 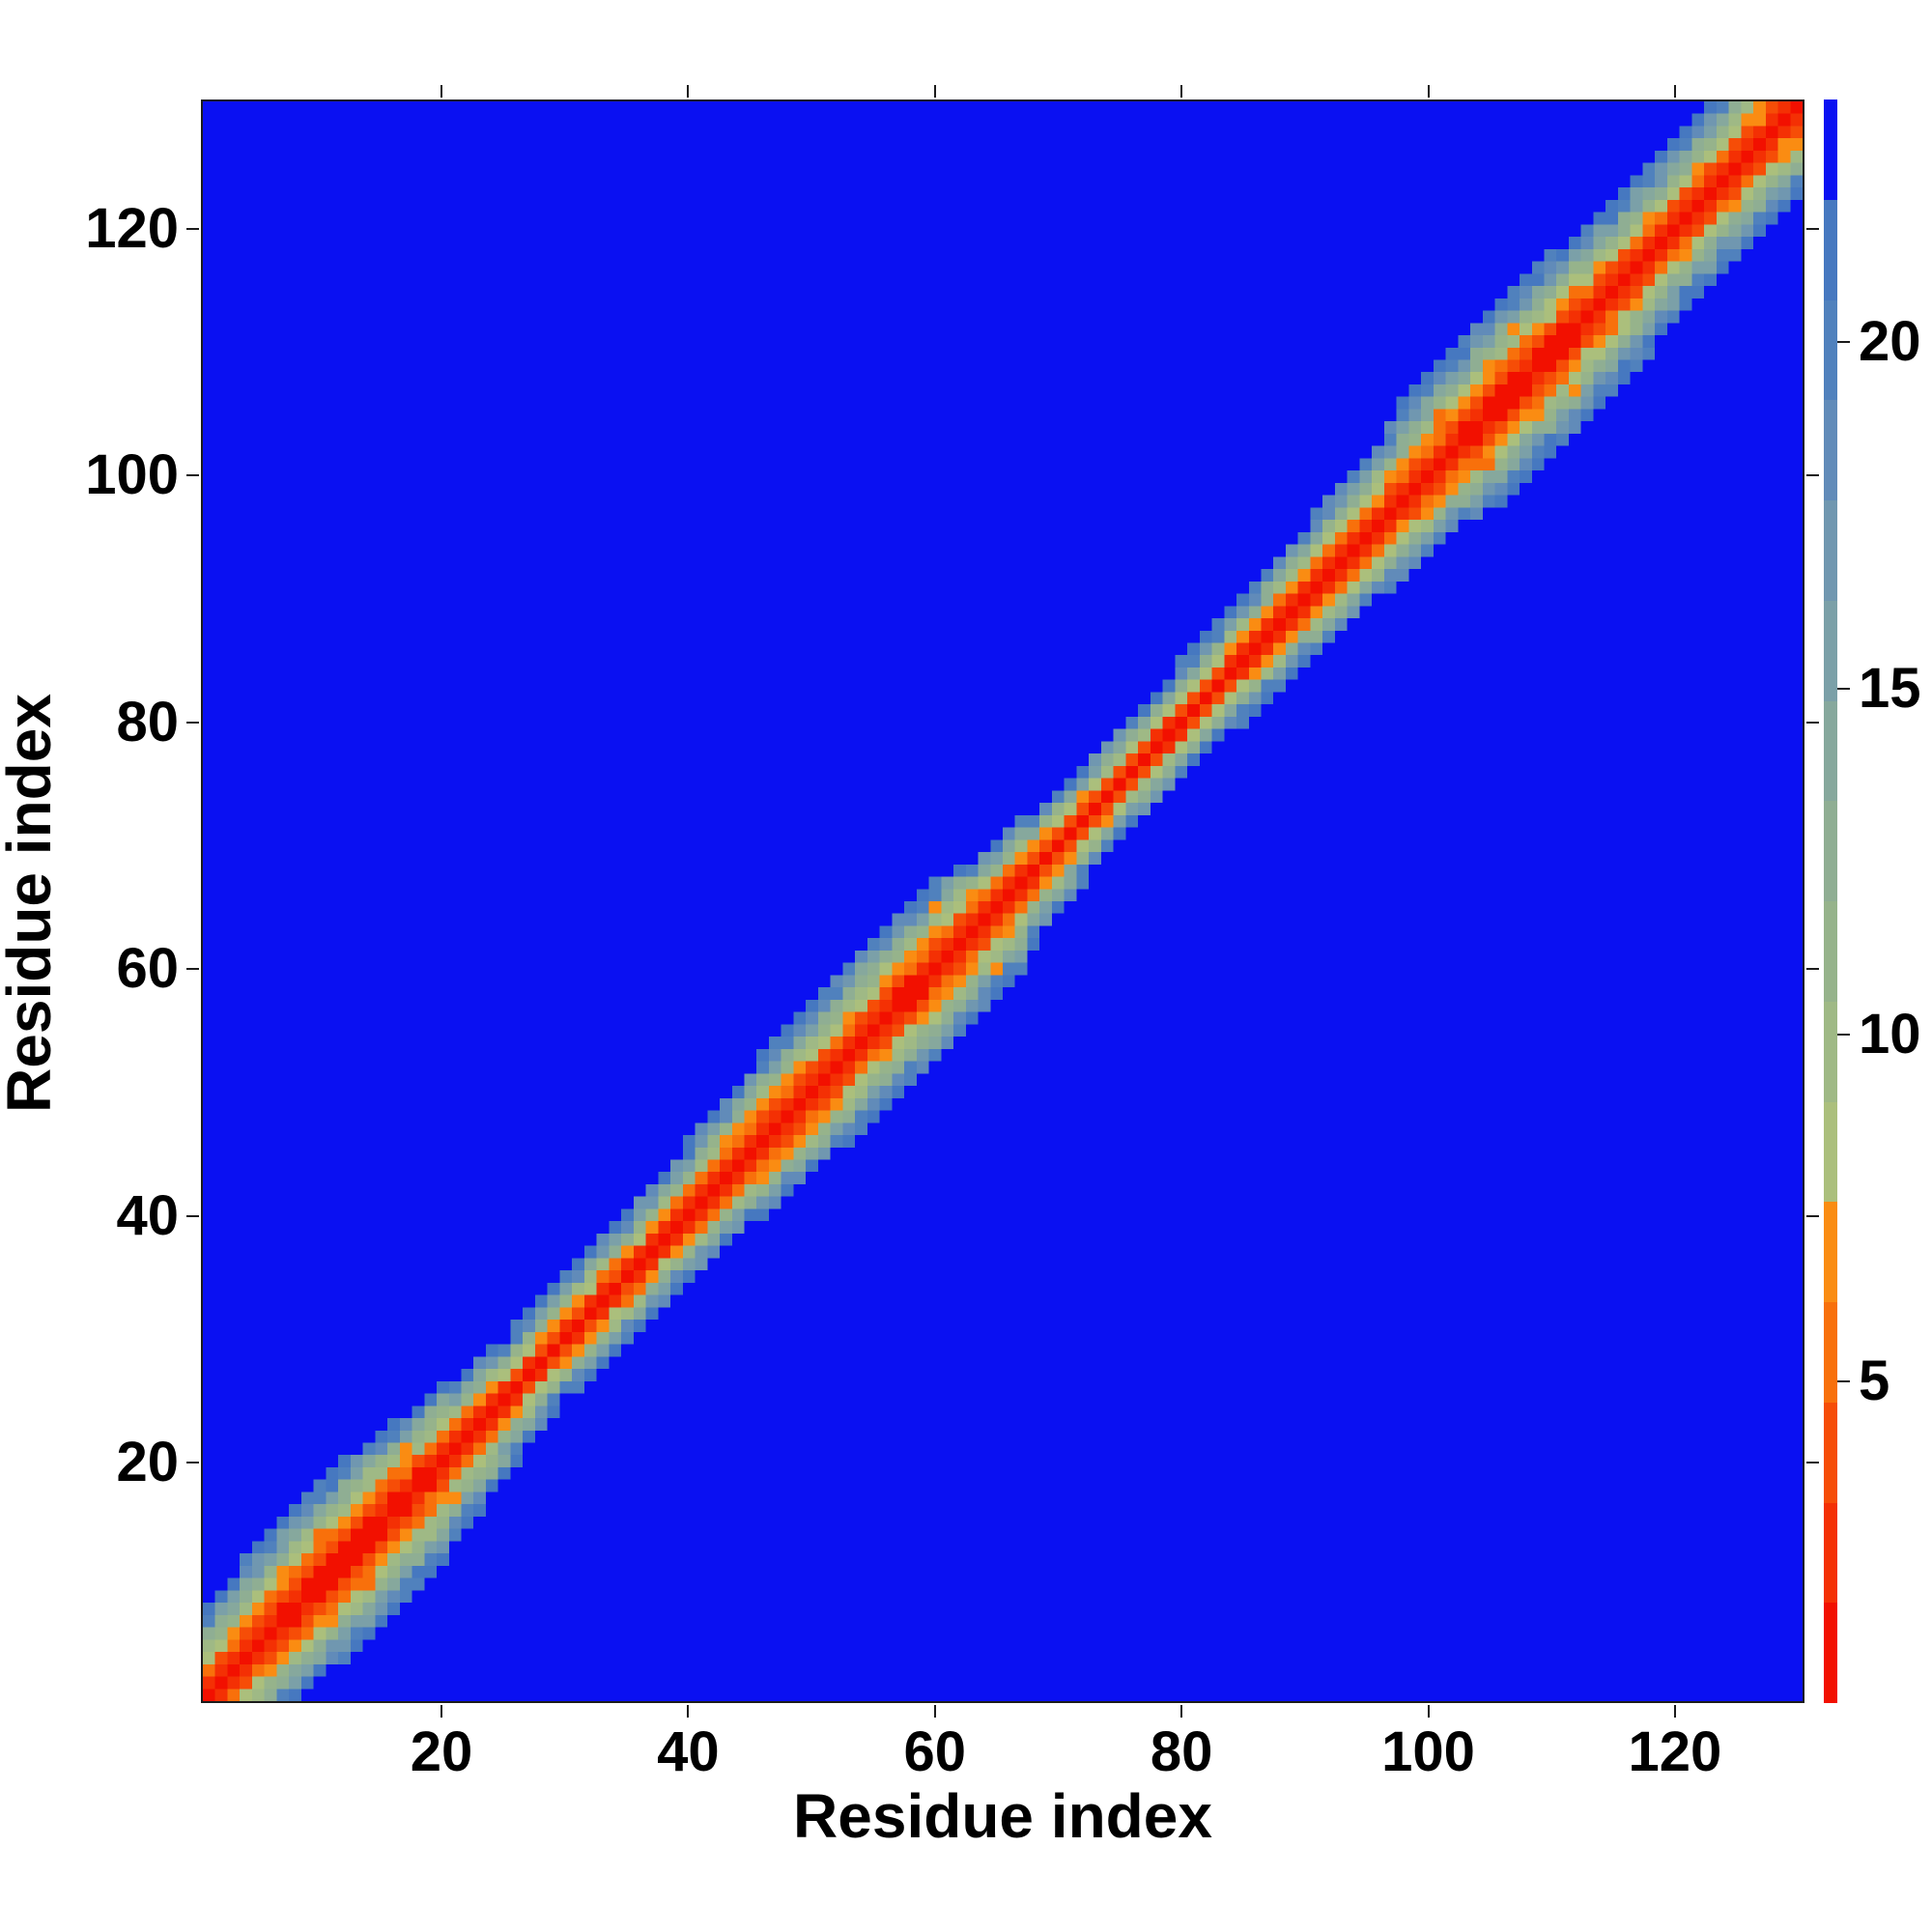 I want to click on x-tick-label: 40, so click(x=688, y=1751).